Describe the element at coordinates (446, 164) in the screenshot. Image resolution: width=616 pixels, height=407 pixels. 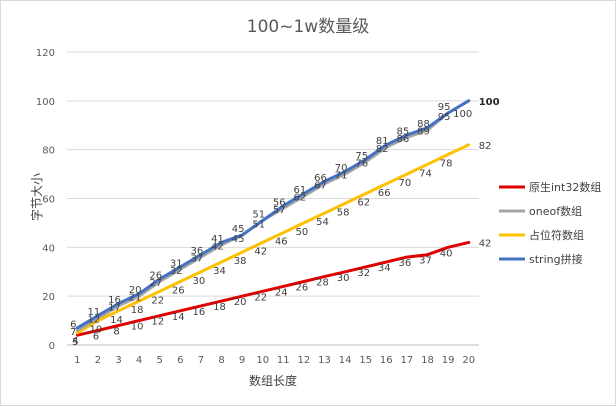
I see `data-label: 78` at that location.